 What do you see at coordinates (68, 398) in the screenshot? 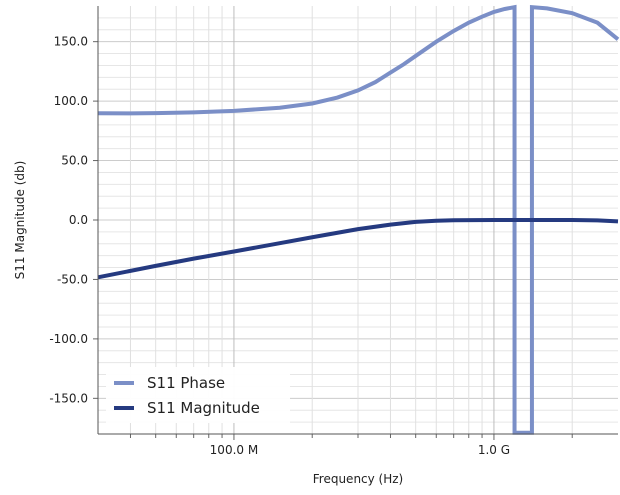
I see `y-tick-label: -150.0` at bounding box center [68, 398].